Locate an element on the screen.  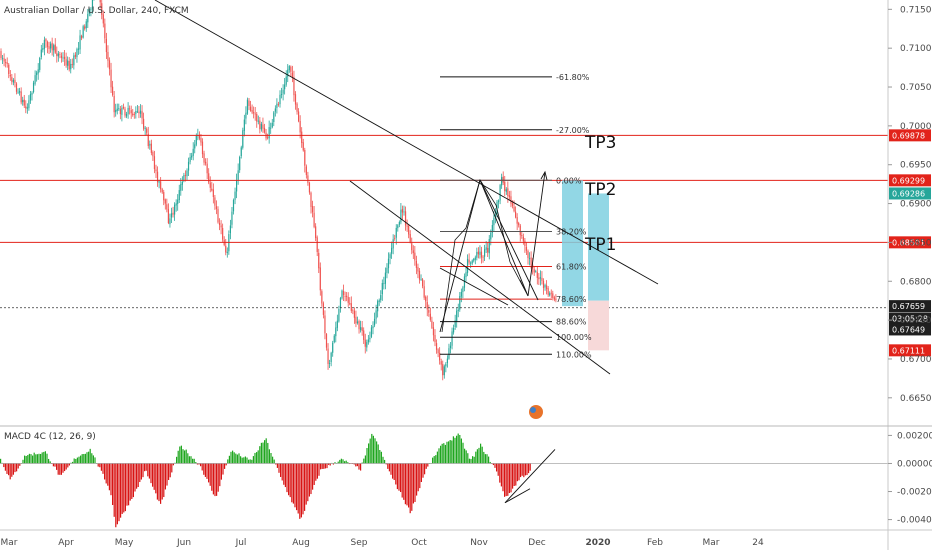
price-tag-label: 0.69299 is located at coordinates (908, 180).